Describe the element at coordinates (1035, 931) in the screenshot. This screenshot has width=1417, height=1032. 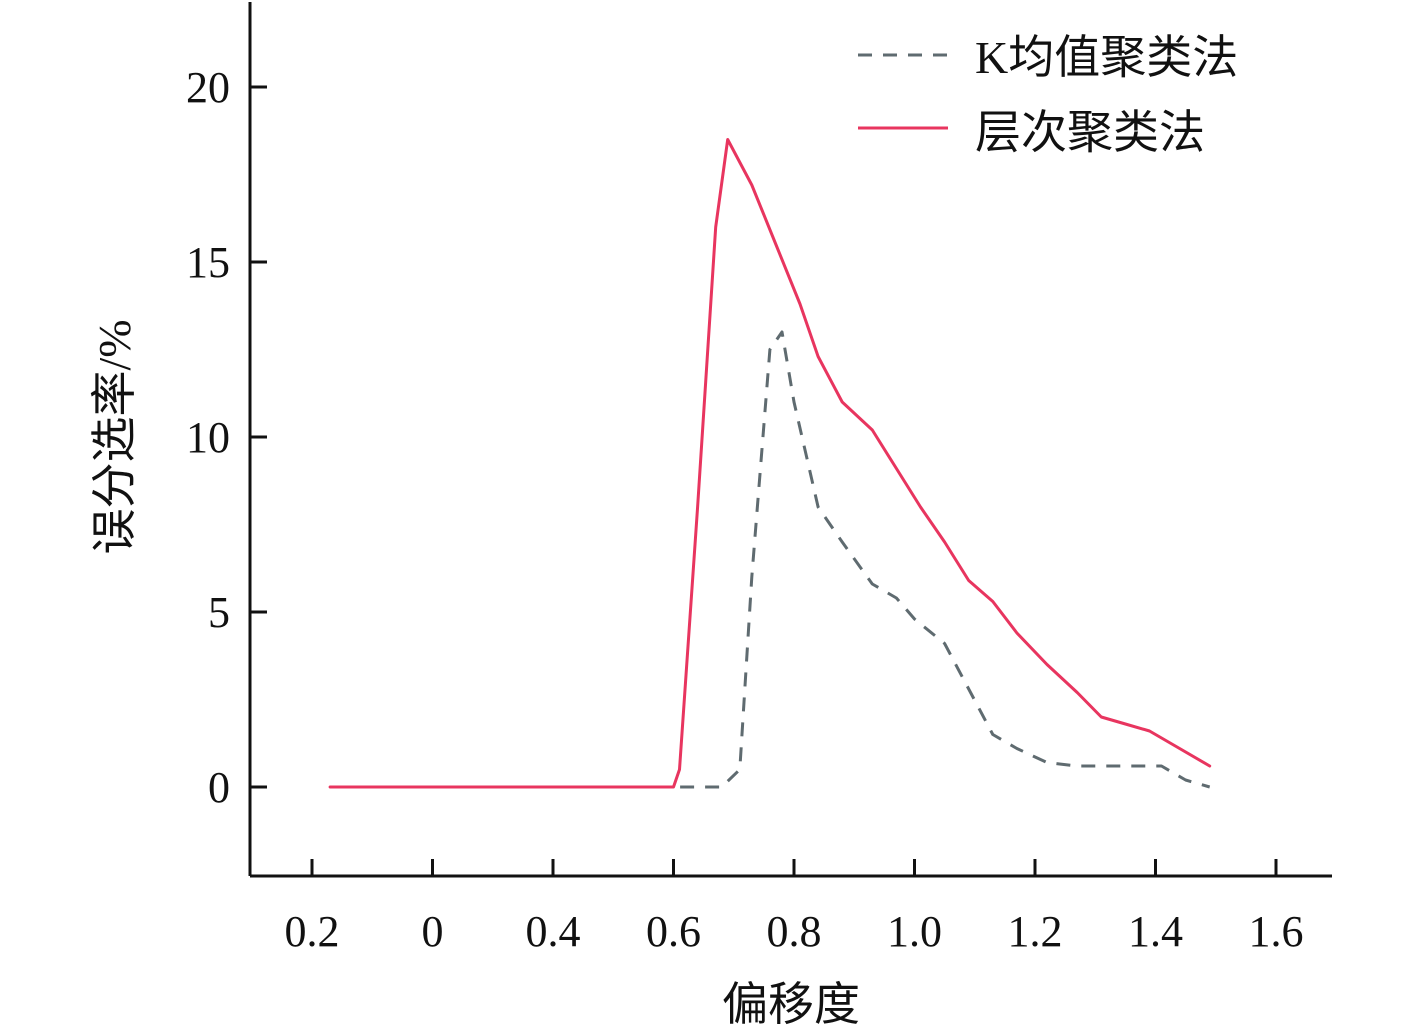
I see `x-tick-label: 1.2` at that location.